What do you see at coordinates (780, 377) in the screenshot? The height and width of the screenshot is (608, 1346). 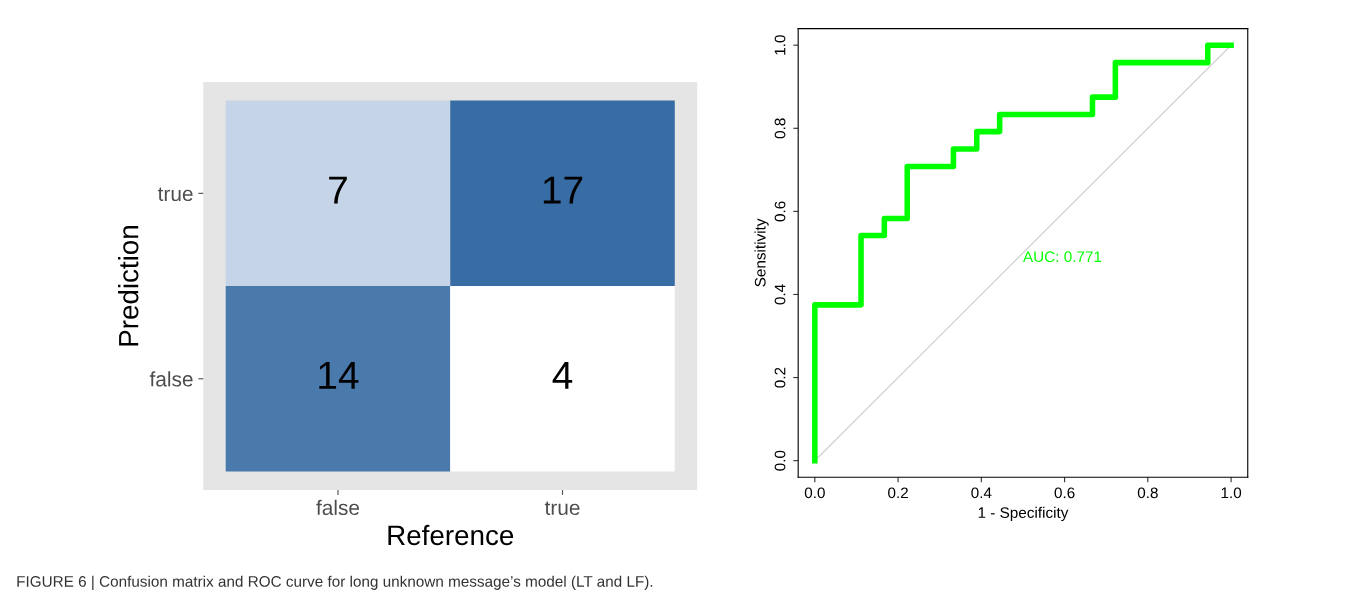 I see `y-tick-label: 0.2` at bounding box center [780, 377].